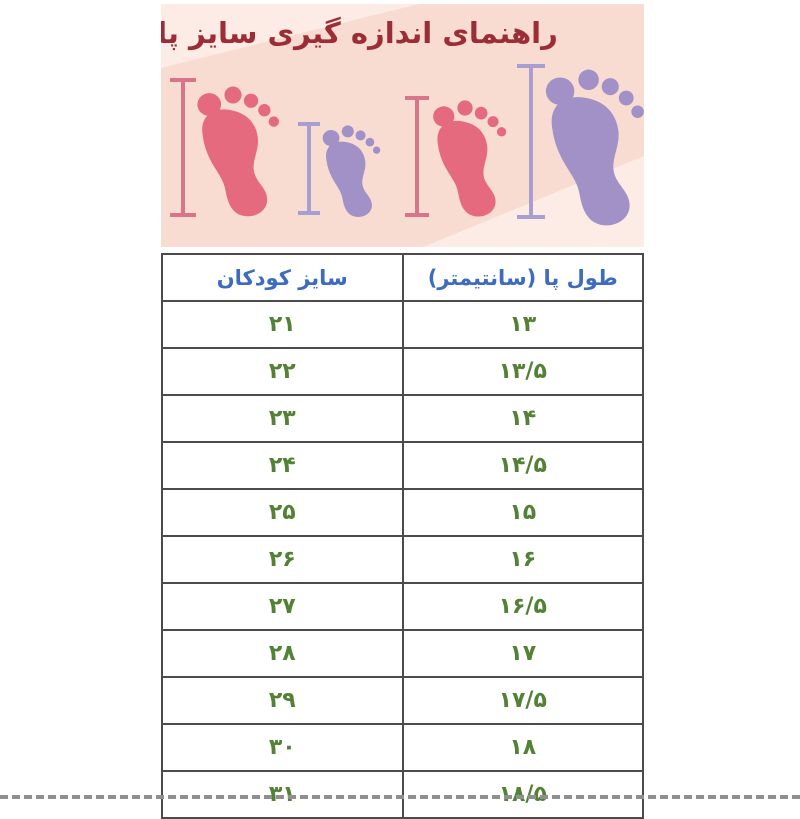  I want to click on cell-foot-length: ۱۸, so click(522, 747).